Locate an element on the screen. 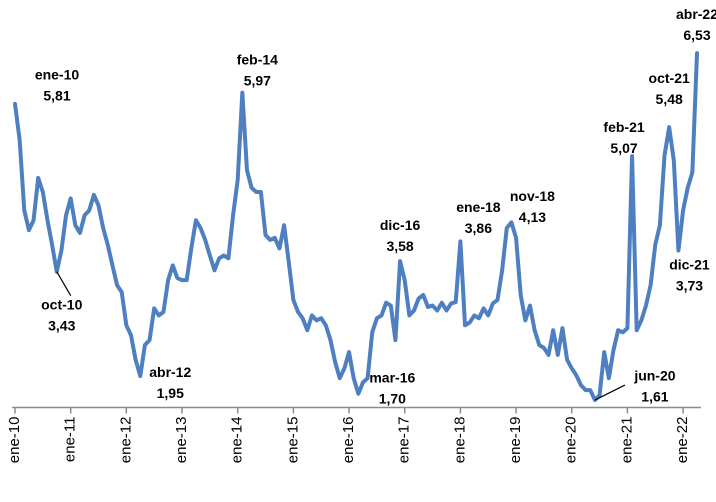  x-tick-label: ene-11 is located at coordinates (70, 440).